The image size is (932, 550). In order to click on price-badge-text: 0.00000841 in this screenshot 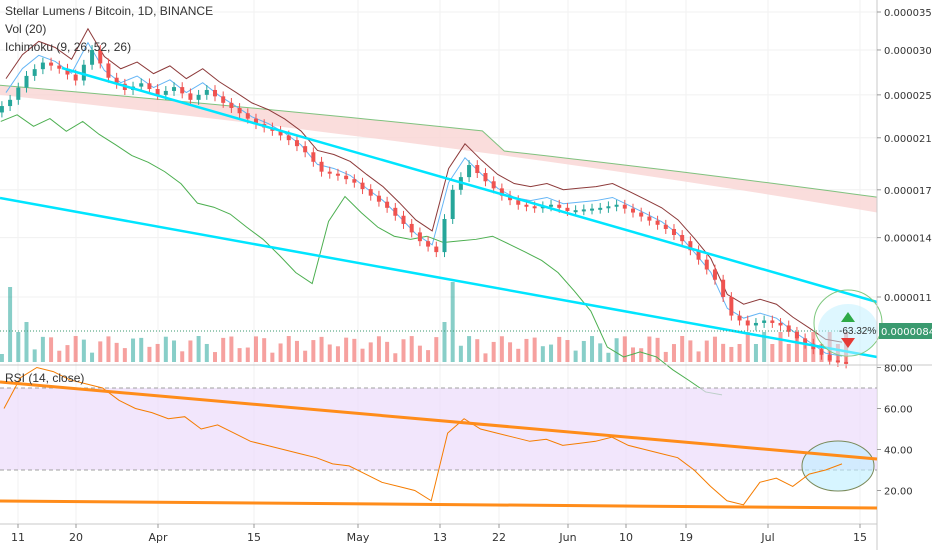, I will do `click(906, 332)`.